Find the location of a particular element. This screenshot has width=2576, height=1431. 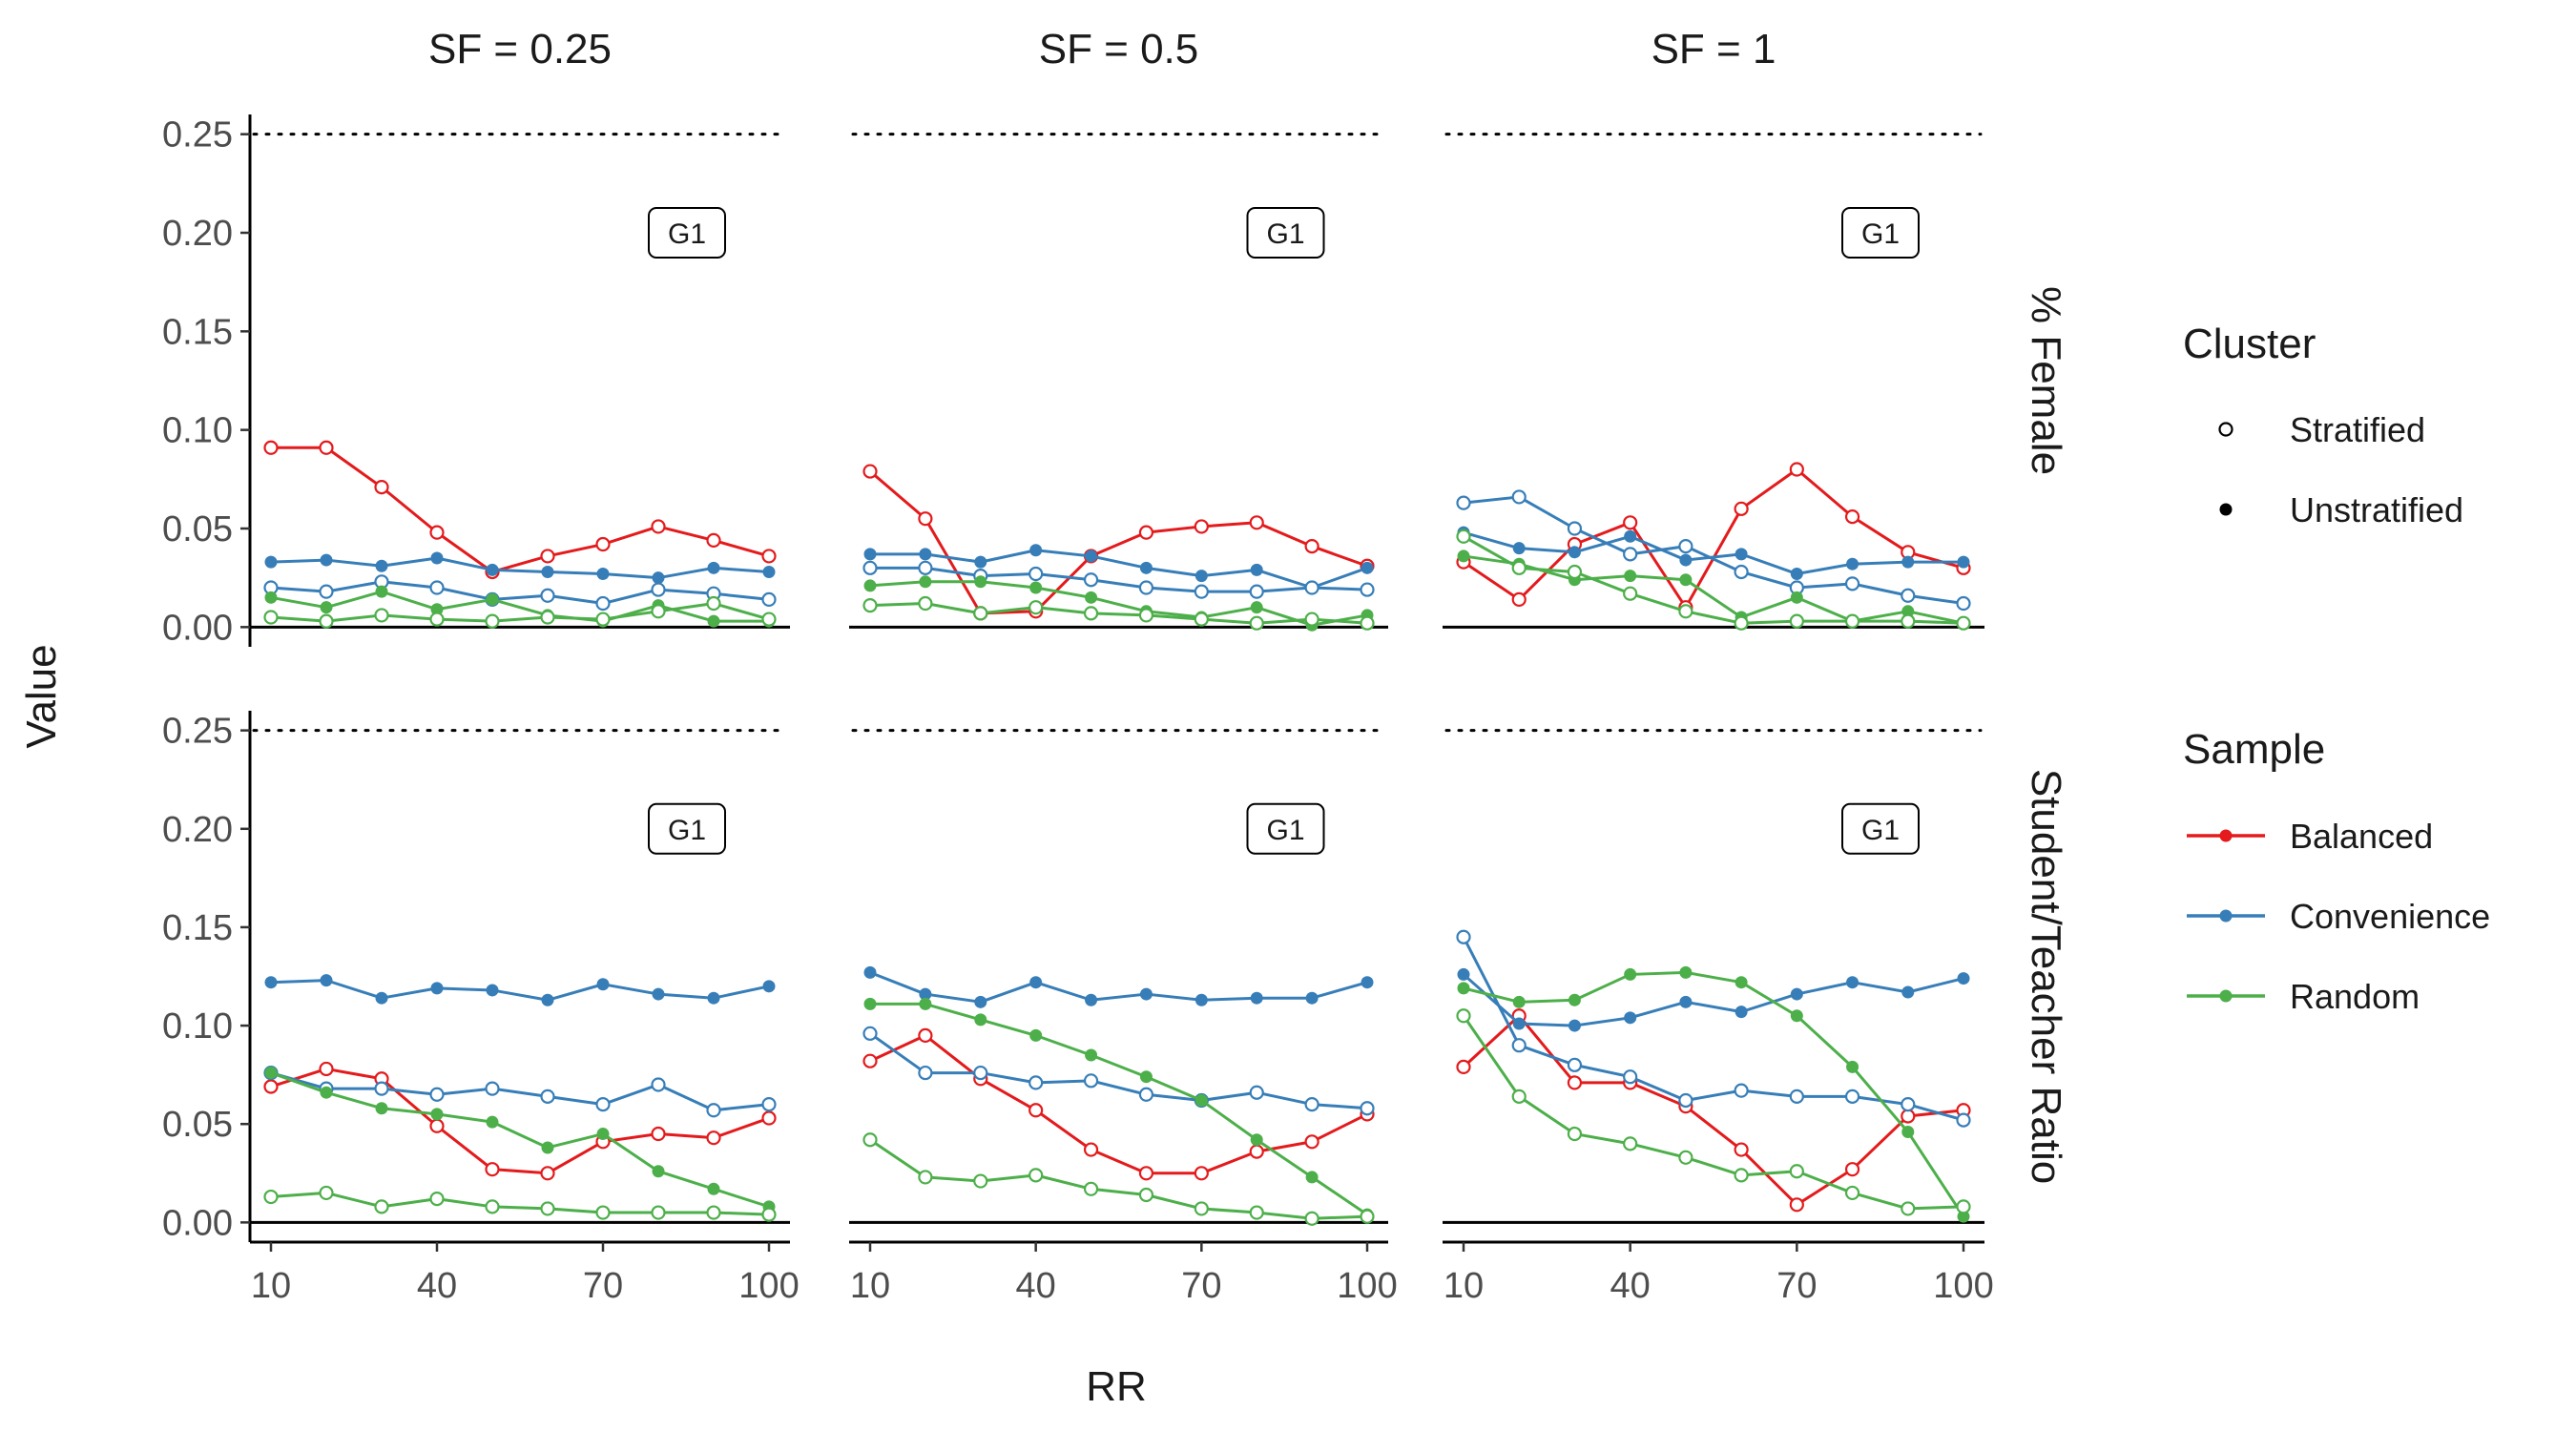

x-tick-label: 10 is located at coordinates (870, 1286).